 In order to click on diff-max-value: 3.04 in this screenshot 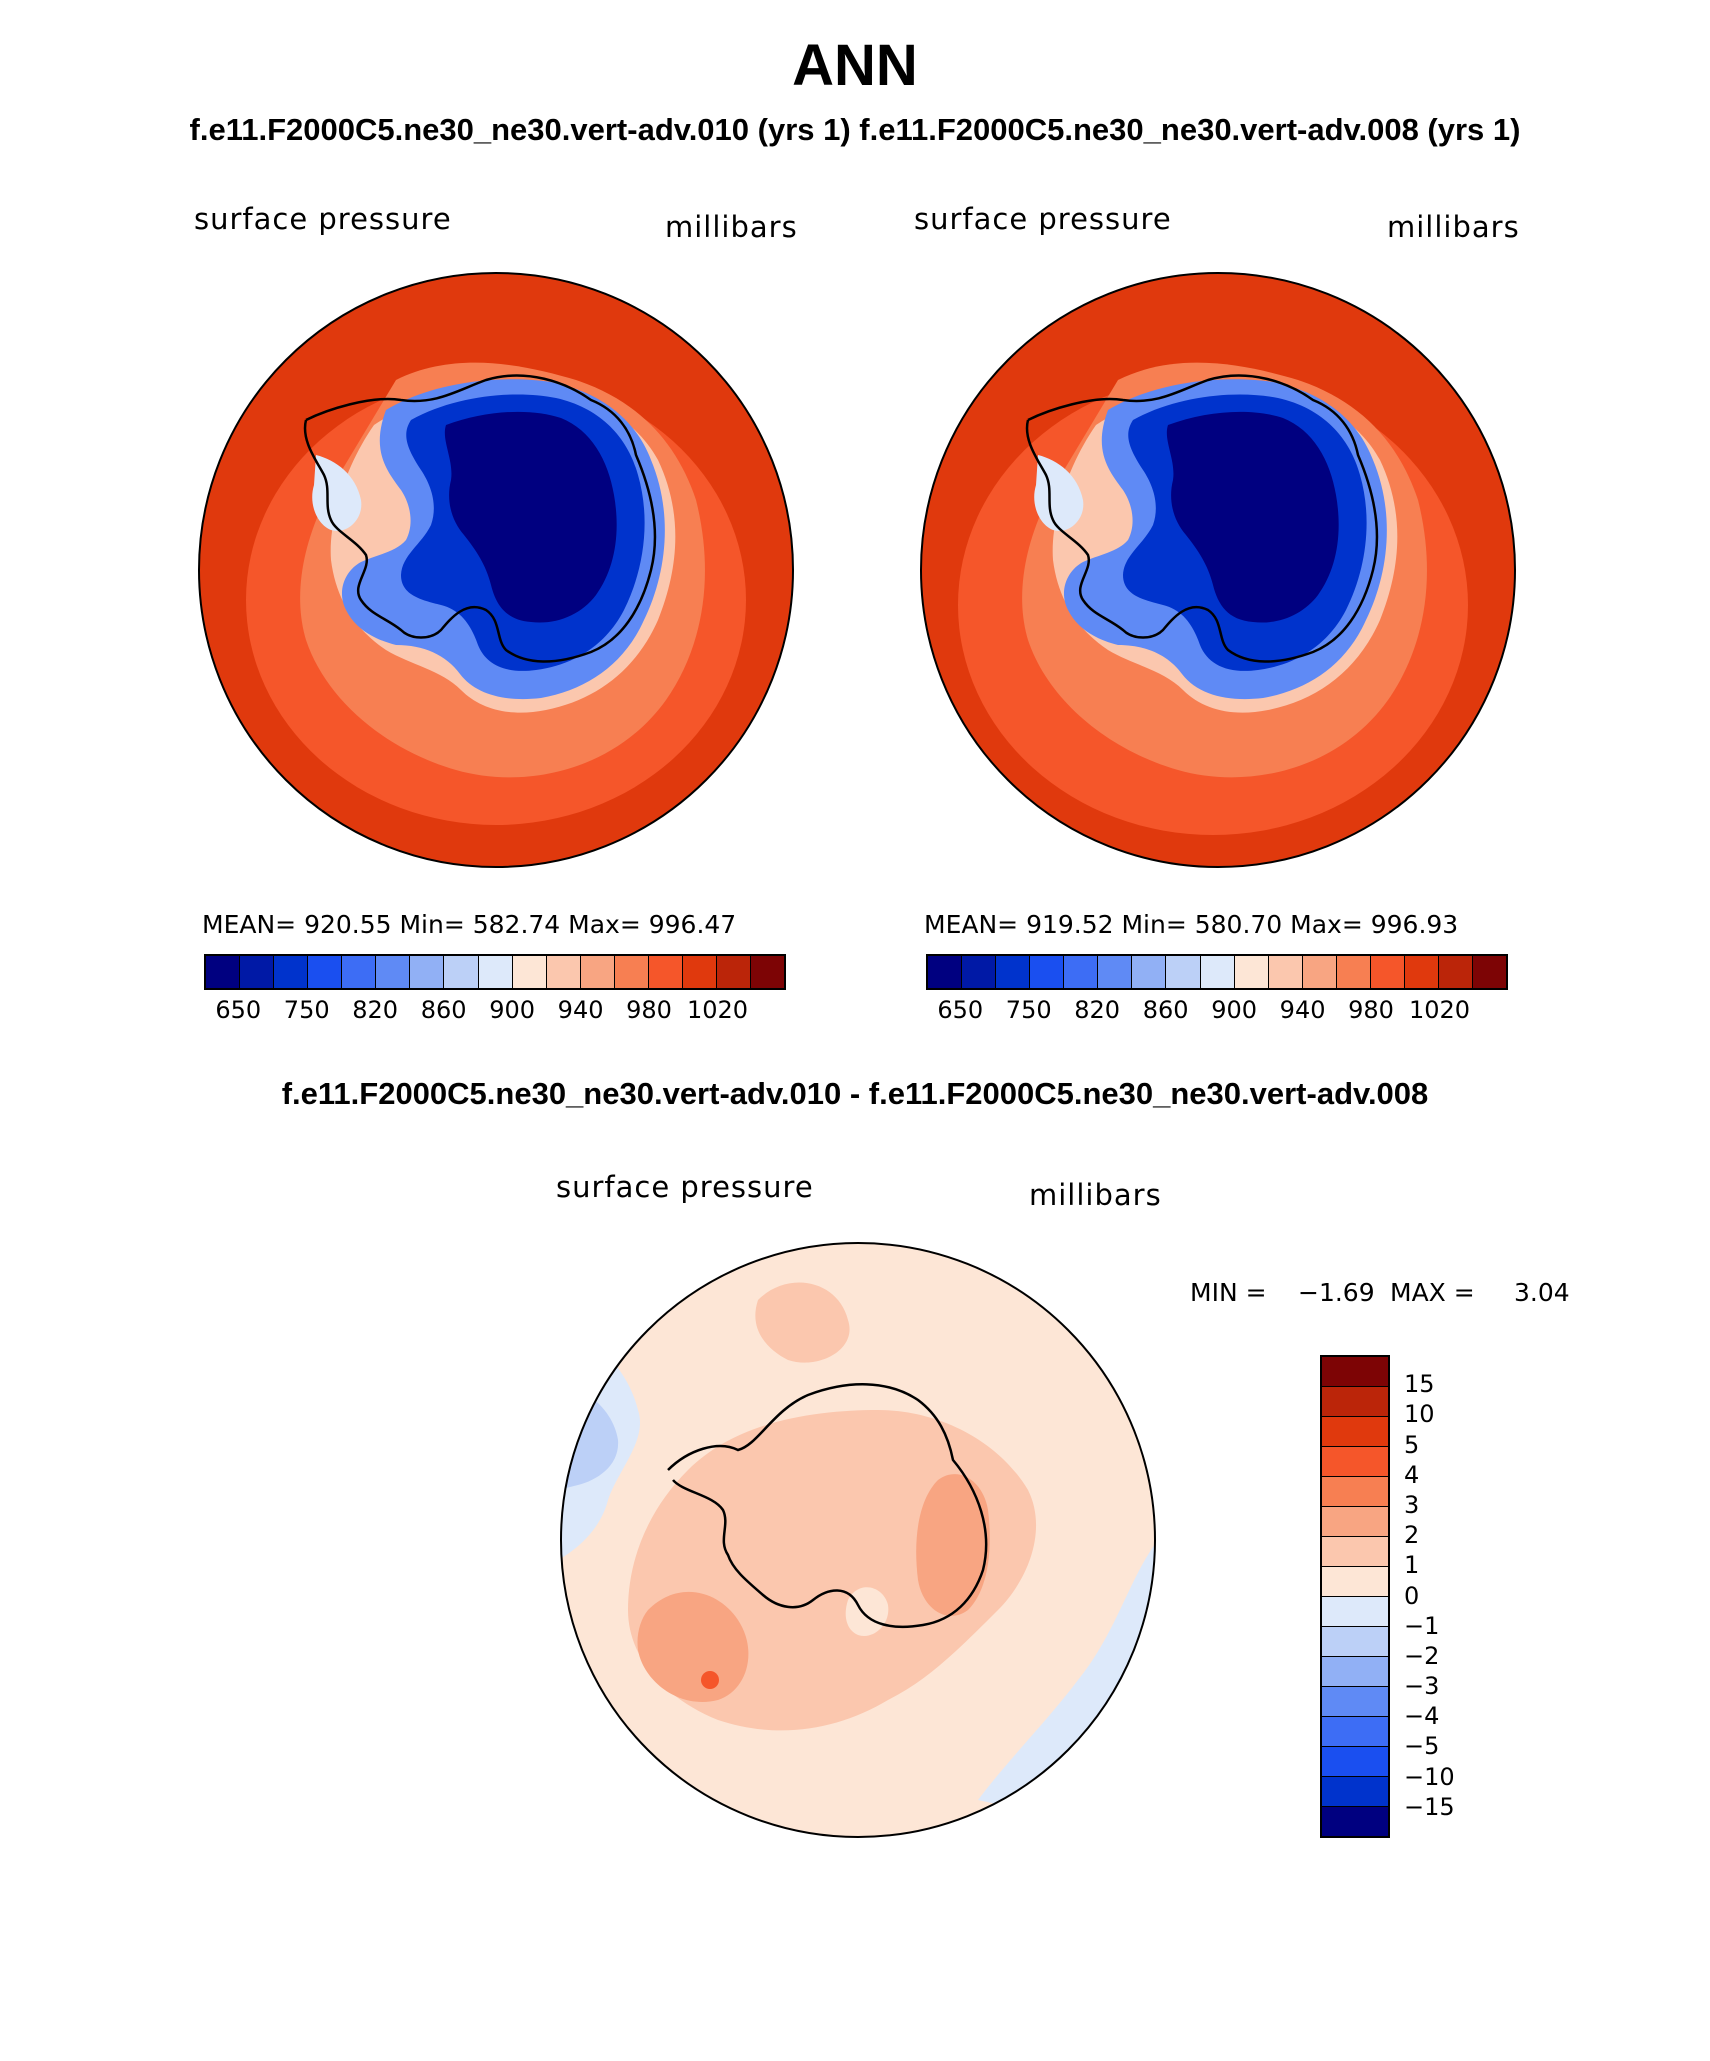, I will do `click(1542, 1292)`.